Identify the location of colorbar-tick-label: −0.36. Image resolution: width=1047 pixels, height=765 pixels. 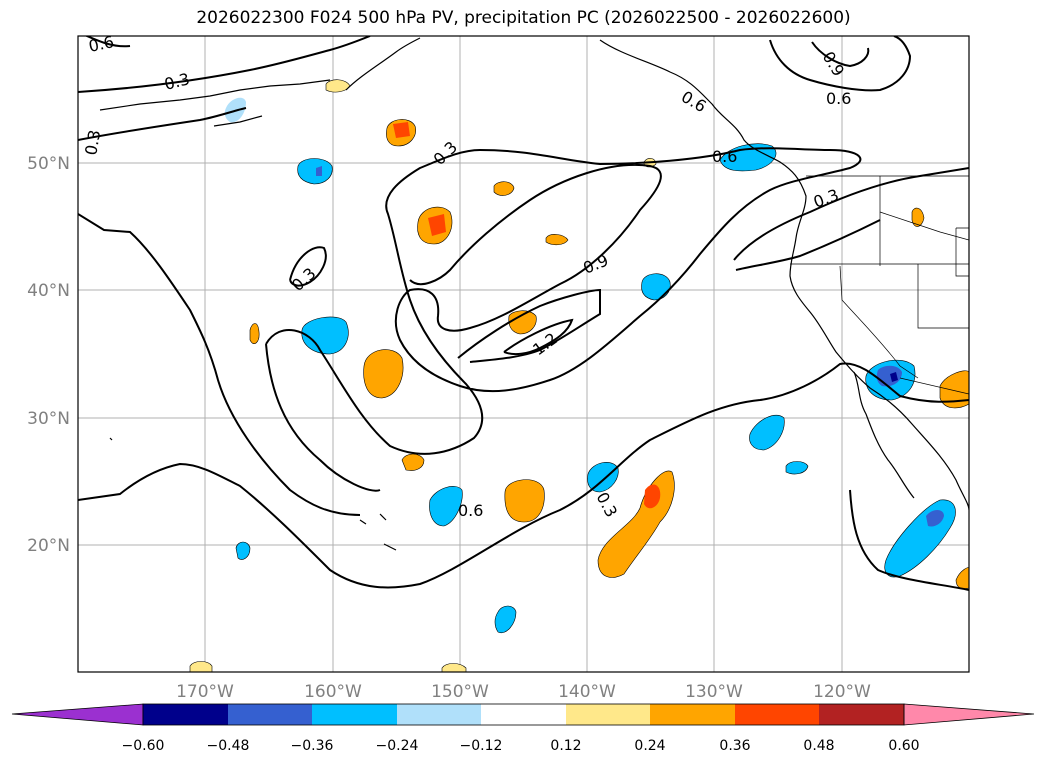
(312, 746).